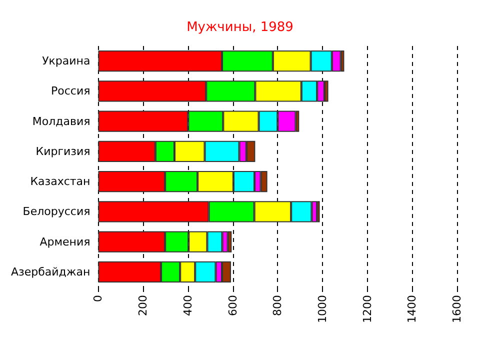  Describe the element at coordinates (187, 305) in the screenshot. I see `x-tick-label: 400` at that location.